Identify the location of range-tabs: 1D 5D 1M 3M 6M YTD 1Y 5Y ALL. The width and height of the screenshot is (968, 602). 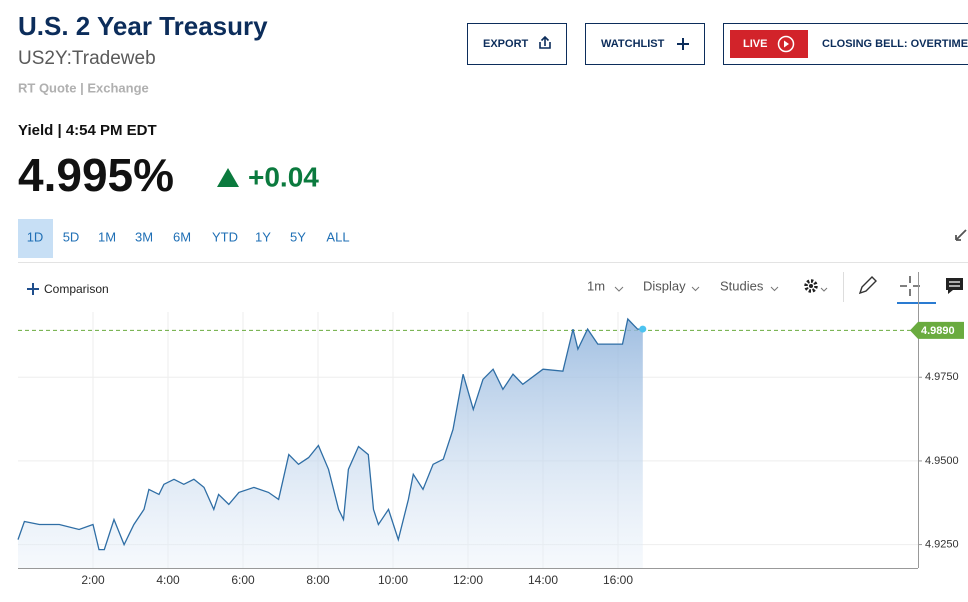
(188, 236).